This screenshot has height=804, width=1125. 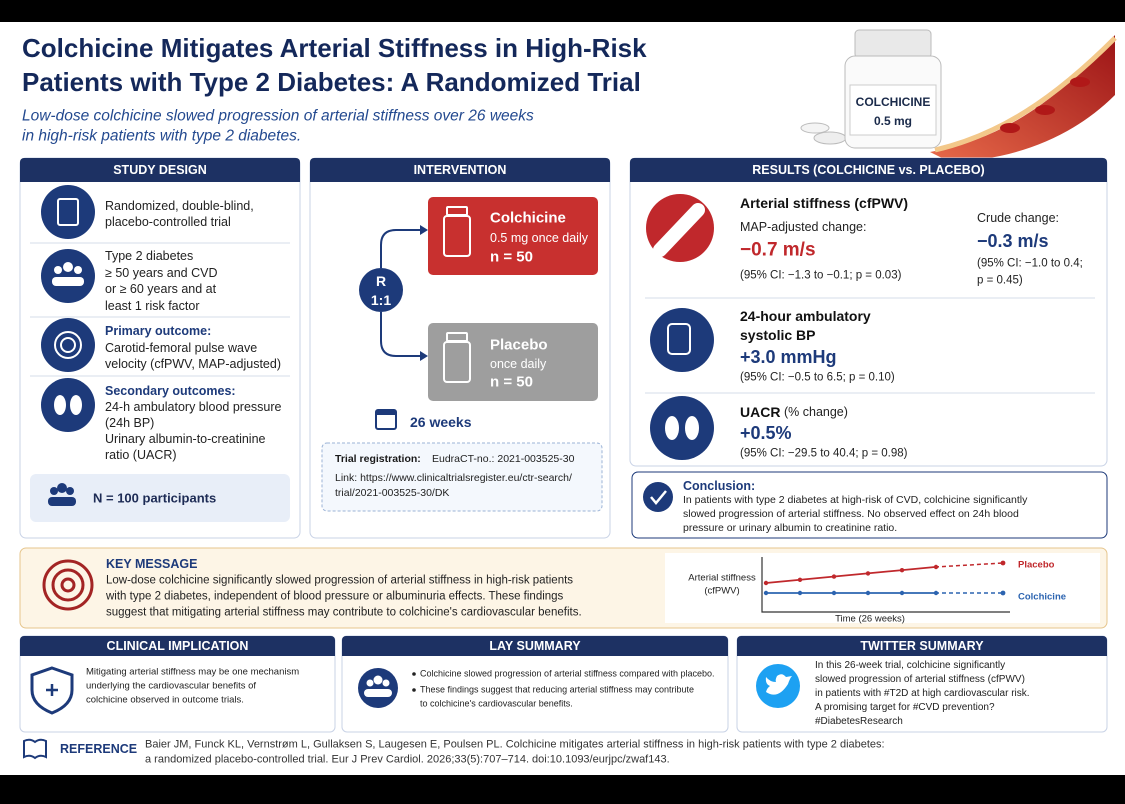 I want to click on participants-box, so click(x=160, y=498).